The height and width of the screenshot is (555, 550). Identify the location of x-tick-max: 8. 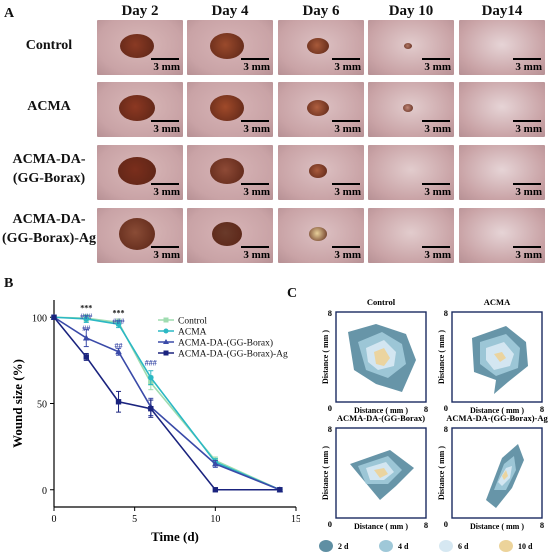
(542, 525).